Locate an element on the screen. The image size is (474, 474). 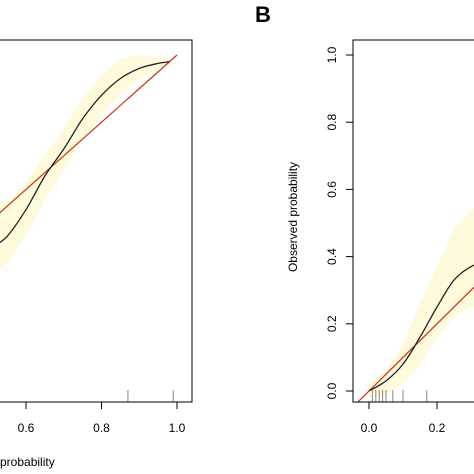
y-tick-label: 0.8 is located at coordinates (332, 122).